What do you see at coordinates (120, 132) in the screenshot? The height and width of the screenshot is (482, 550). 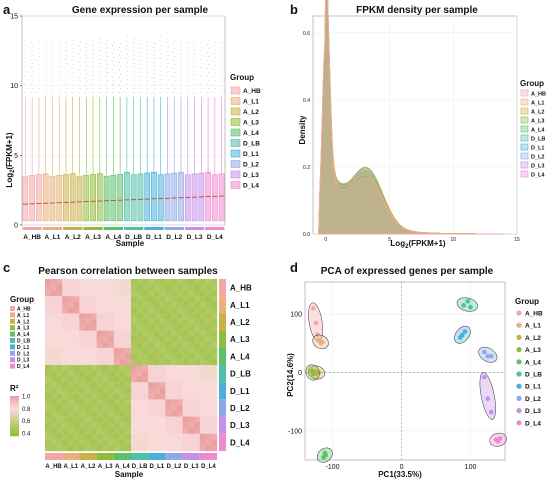 I see `box-A_L4` at bounding box center [120, 132].